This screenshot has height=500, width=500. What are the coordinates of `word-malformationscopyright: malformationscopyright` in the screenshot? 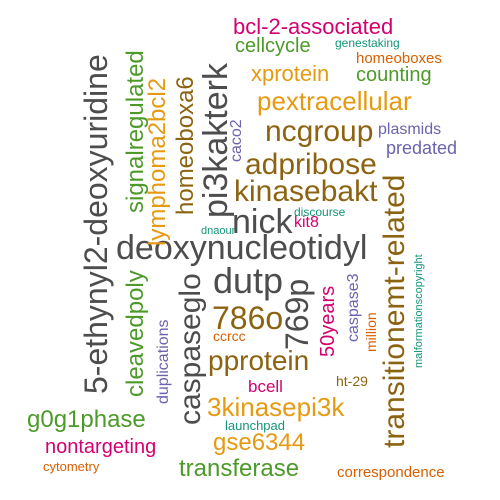 It's located at (419, 311).